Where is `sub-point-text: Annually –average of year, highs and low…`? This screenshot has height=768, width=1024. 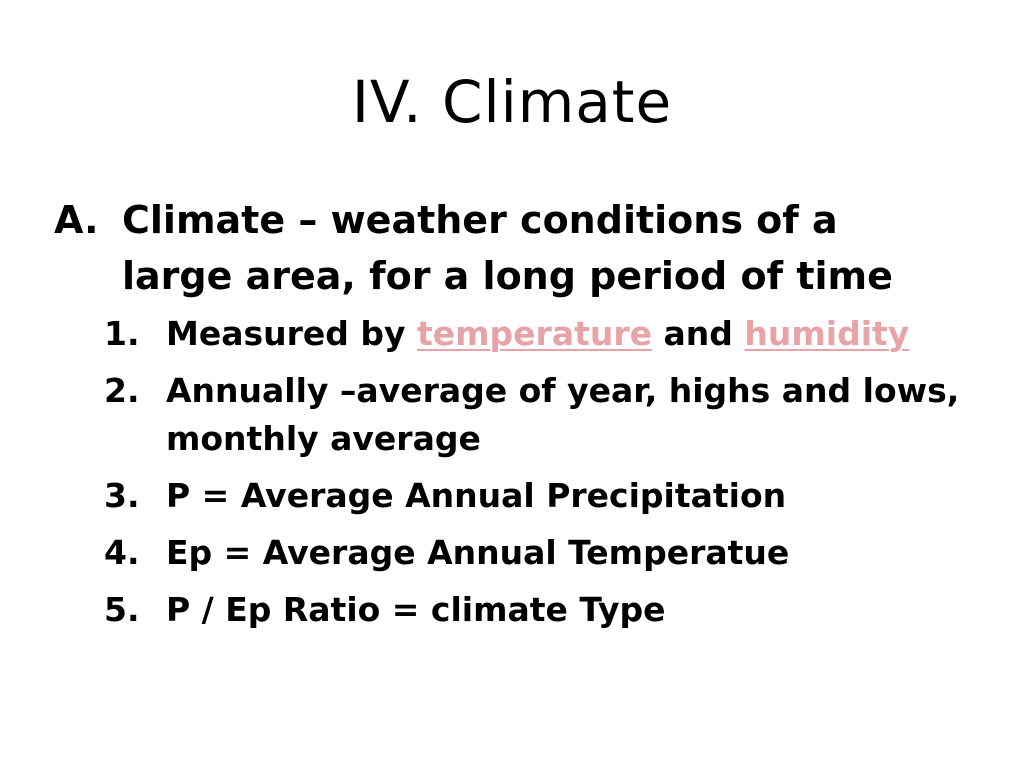 sub-point-text: Annually –average of year, highs and low… is located at coordinates (563, 414).